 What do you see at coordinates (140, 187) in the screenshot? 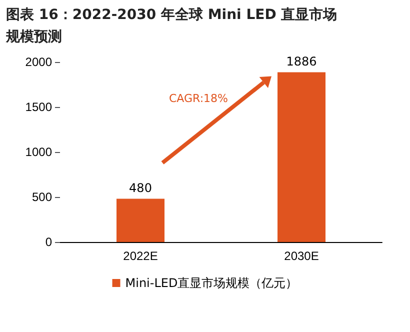
I see `data-label: 480` at bounding box center [140, 187].